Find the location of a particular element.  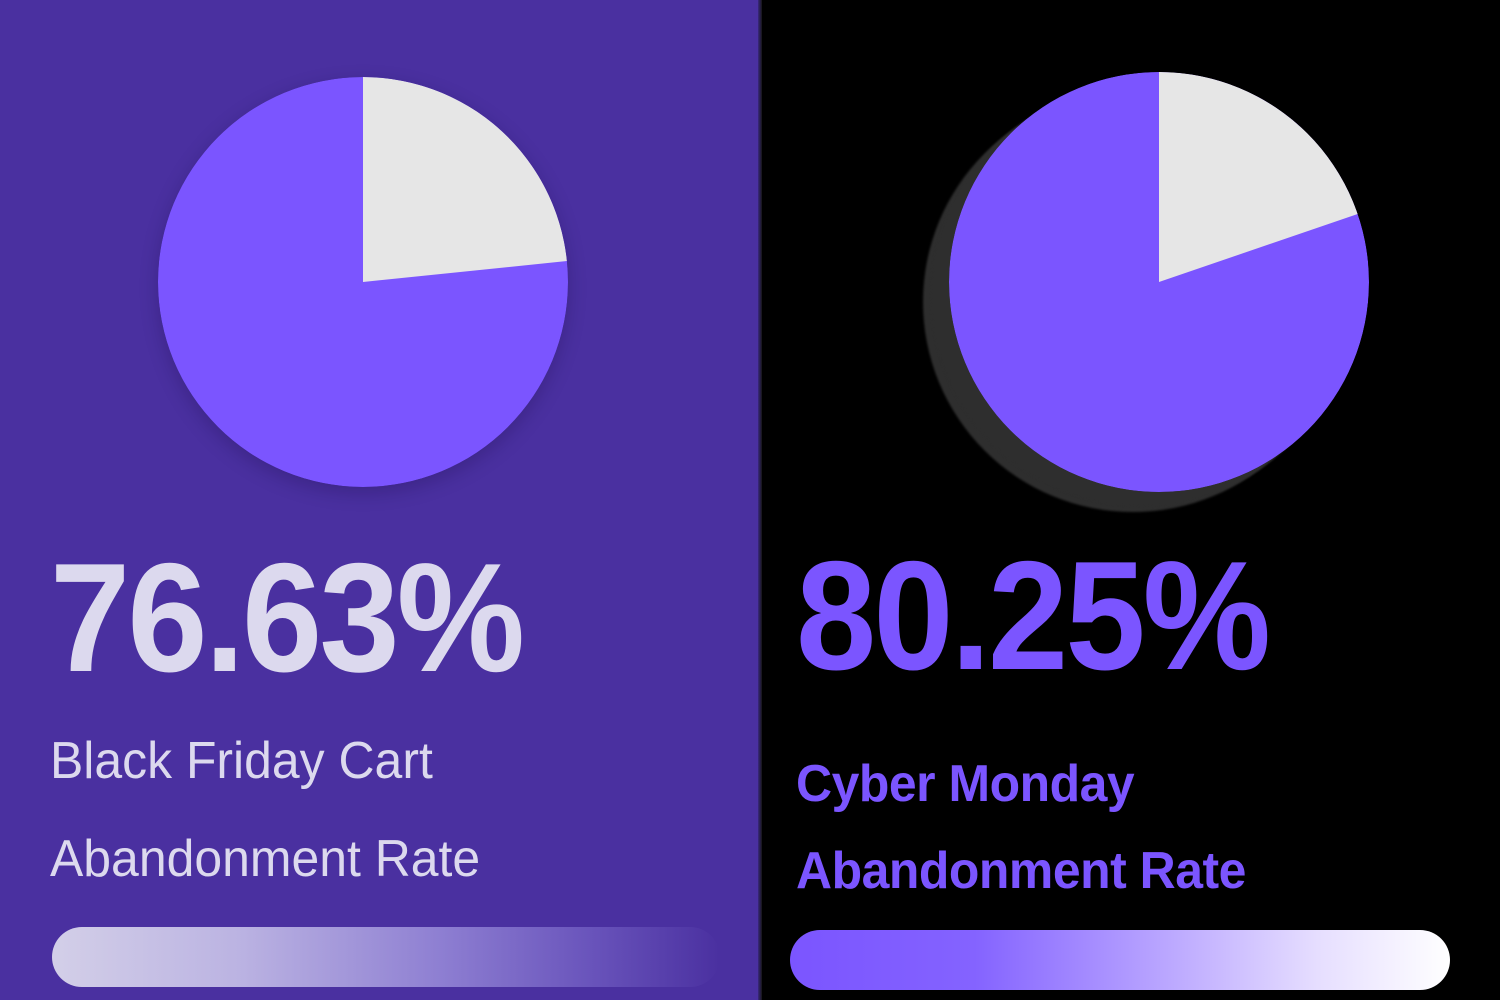

pie-slice-completed-cyber-monday is located at coordinates (1258, 177).